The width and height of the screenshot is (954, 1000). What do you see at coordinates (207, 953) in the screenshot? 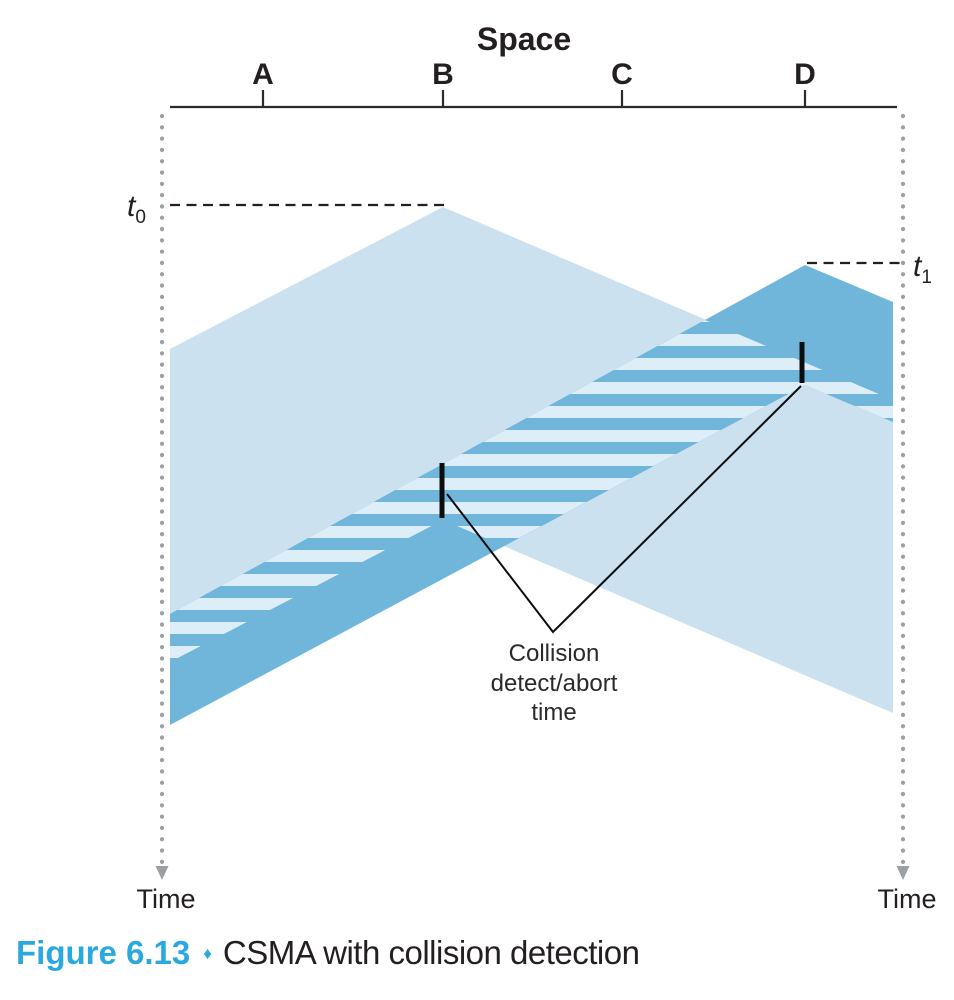
I see `figure-caption-diamond-icon: ♦` at bounding box center [207, 953].